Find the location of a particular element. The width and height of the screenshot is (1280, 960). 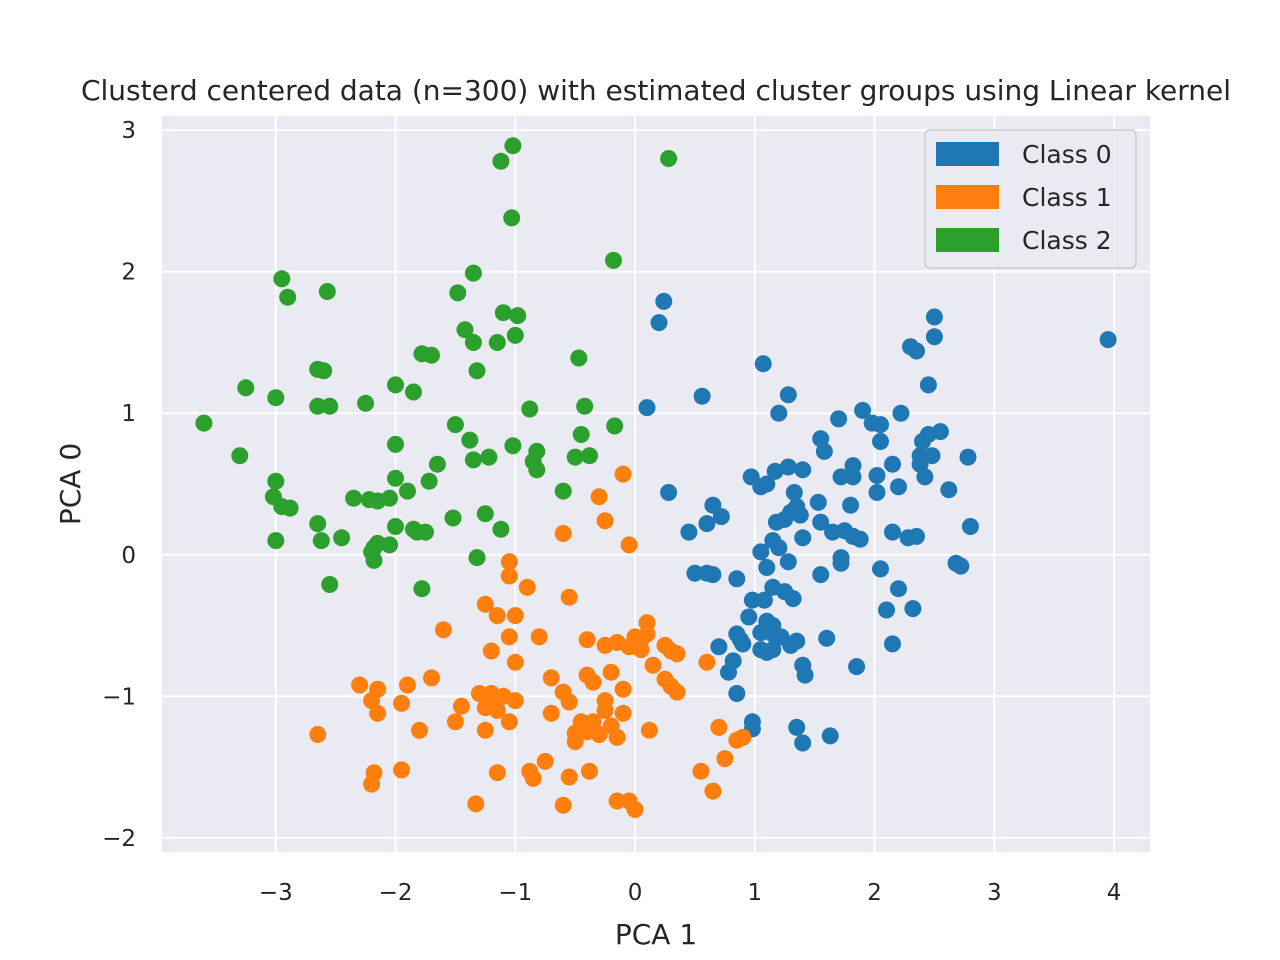

x-tick-label: 4 is located at coordinates (1114, 893).